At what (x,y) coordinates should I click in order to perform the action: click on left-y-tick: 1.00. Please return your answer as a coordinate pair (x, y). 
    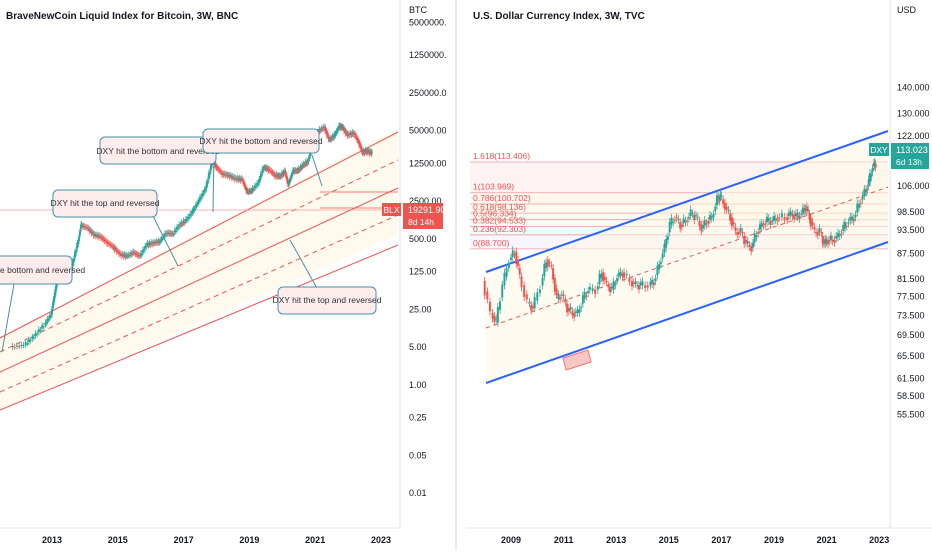
    Looking at the image, I should click on (418, 385).